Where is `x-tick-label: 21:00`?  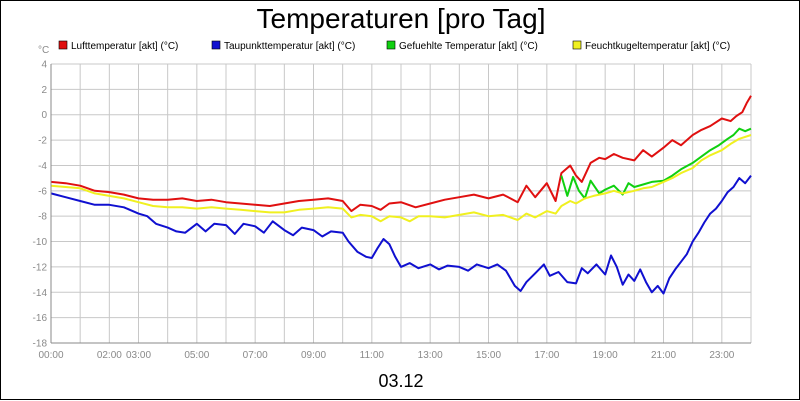 x-tick-label: 21:00 is located at coordinates (663, 355).